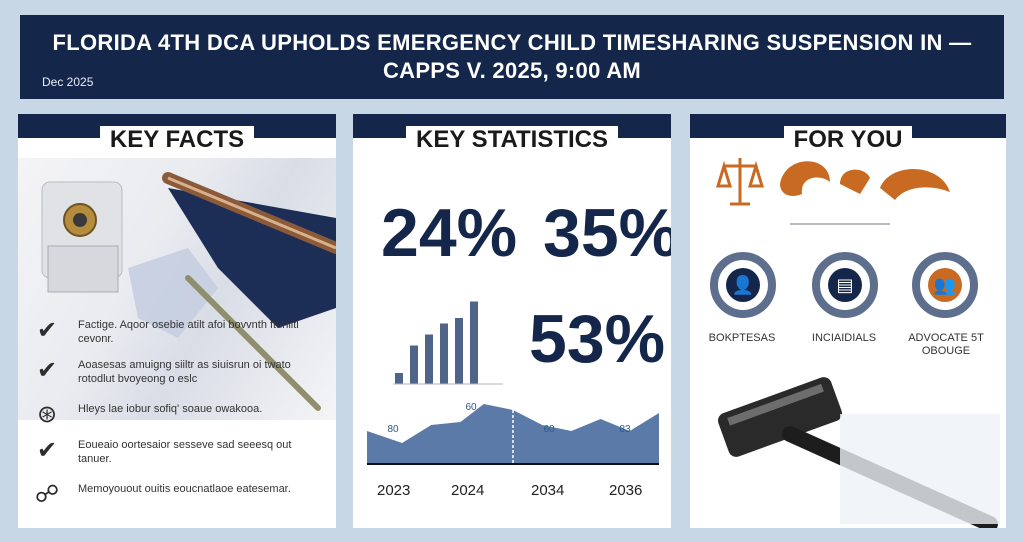  What do you see at coordinates (449, 233) in the screenshot?
I see `stat-24: 24%` at bounding box center [449, 233].